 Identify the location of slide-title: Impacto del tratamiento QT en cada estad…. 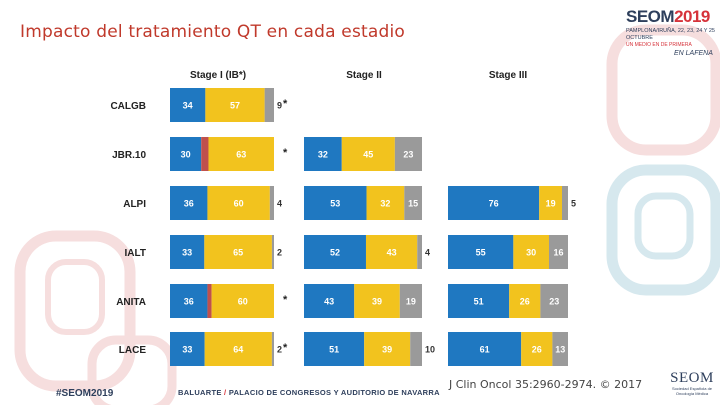
(213, 32).